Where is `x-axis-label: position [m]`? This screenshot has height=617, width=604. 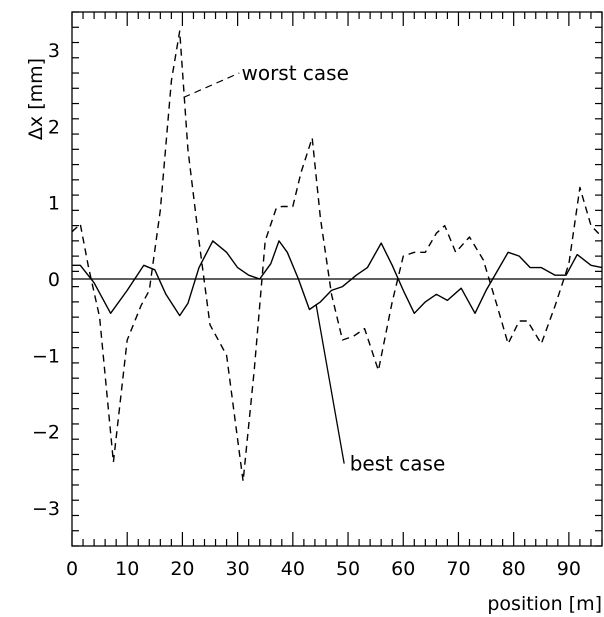
x-axis-label: position [m] is located at coordinates (544, 604).